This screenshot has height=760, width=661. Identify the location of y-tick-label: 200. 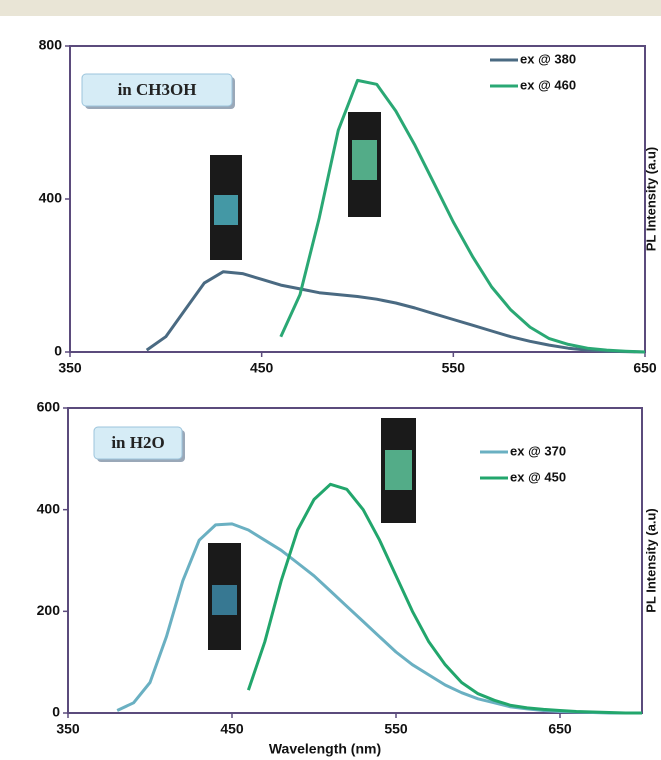
(49, 610).